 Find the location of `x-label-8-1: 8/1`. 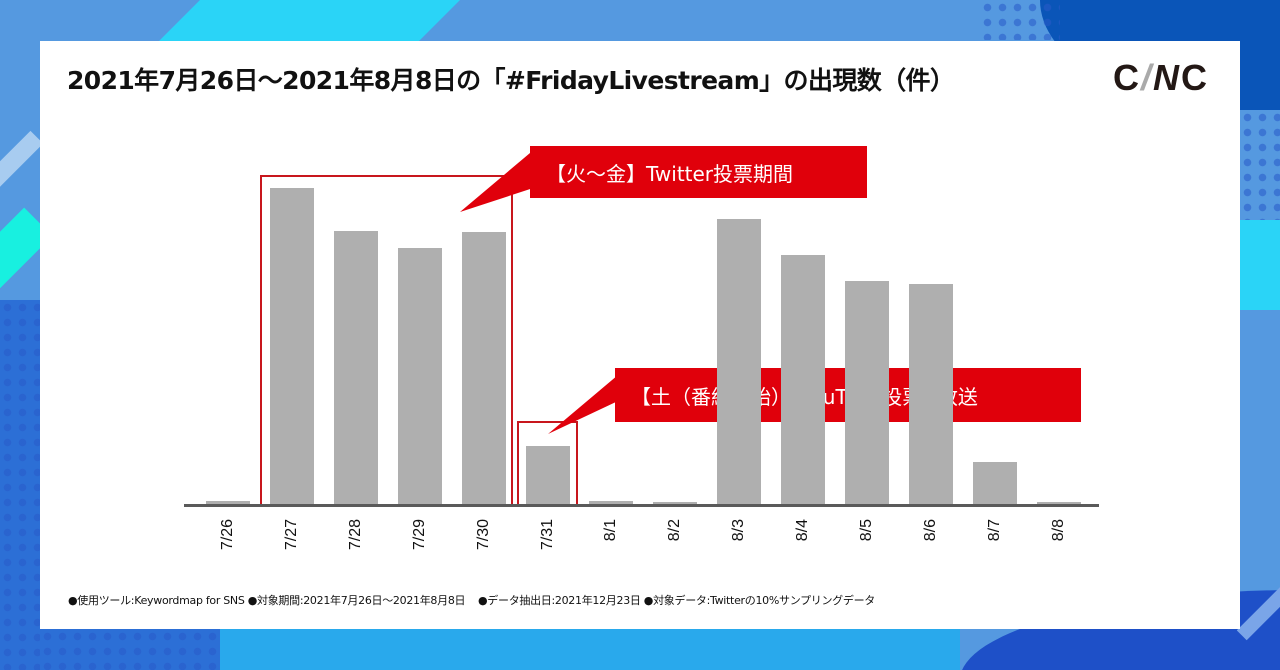

x-label-8-1: 8/1 is located at coordinates (611, 530).